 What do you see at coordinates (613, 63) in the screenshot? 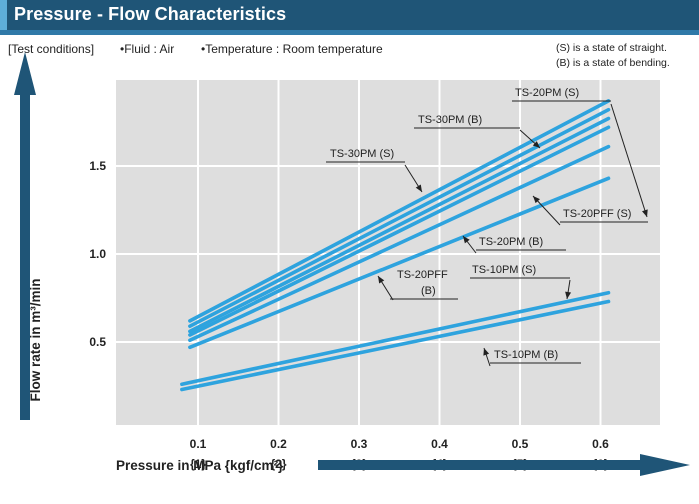
I see `note-bending: (B) is a state of bending.` at bounding box center [613, 63].